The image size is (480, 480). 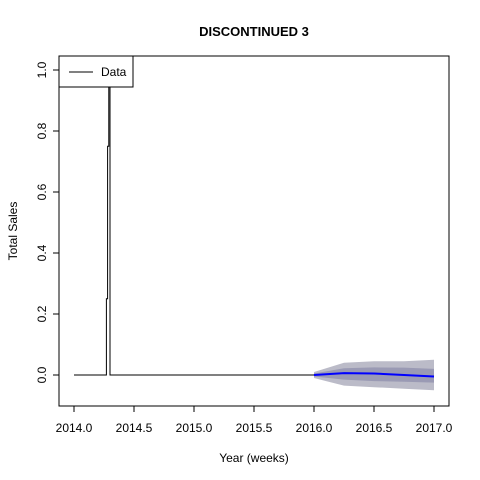 I want to click on x-tick-label: 2015.0, so click(x=194, y=428).